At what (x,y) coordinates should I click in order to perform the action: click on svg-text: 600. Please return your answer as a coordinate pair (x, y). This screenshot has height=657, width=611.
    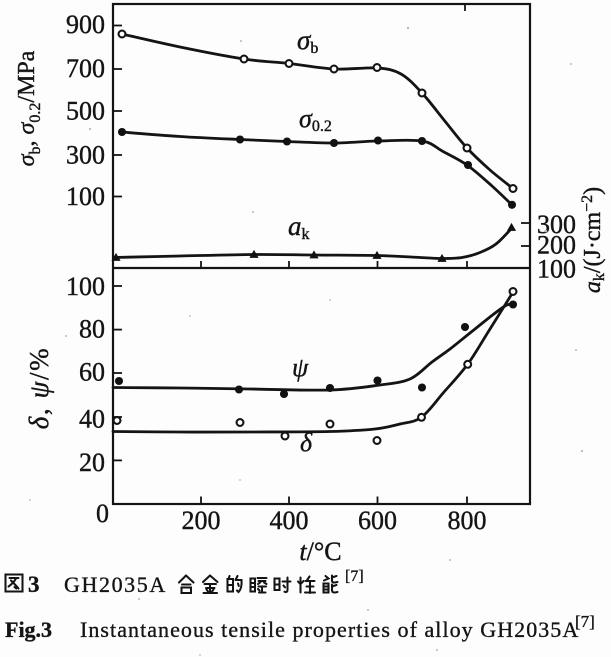
    Looking at the image, I should click on (377, 520).